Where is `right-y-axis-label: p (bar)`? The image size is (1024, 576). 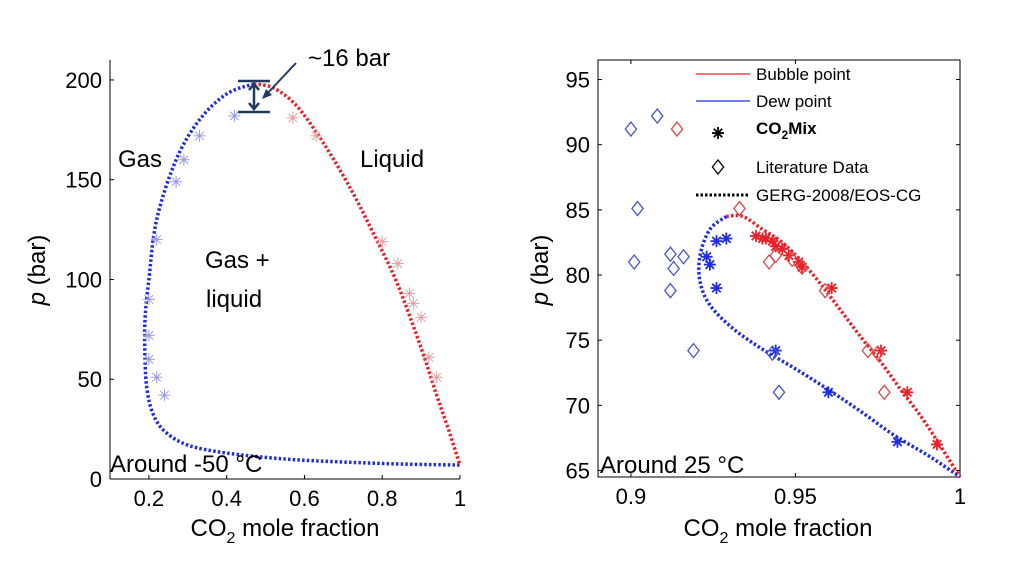
right-y-axis-label: p (bar) is located at coordinates (540, 271).